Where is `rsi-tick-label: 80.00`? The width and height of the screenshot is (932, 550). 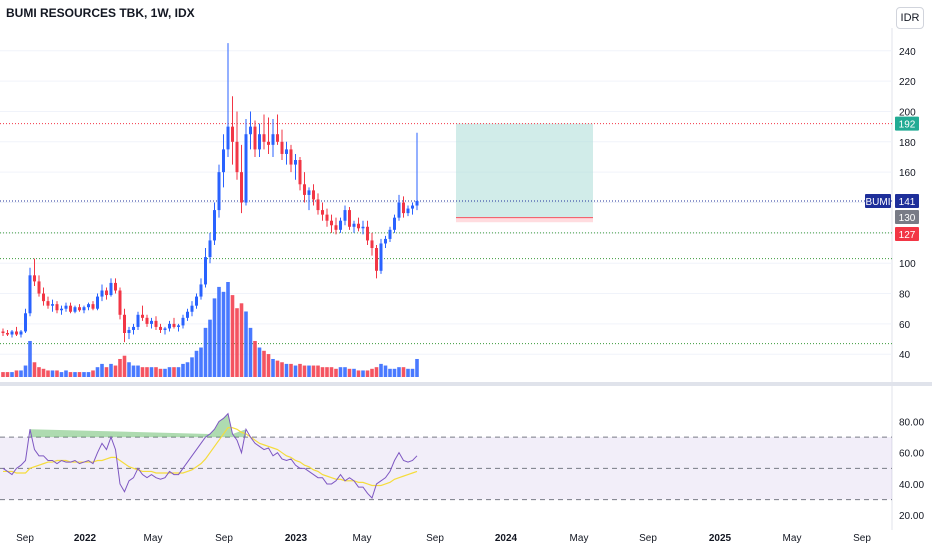
rsi-tick-label: 80.00 is located at coordinates (911, 422).